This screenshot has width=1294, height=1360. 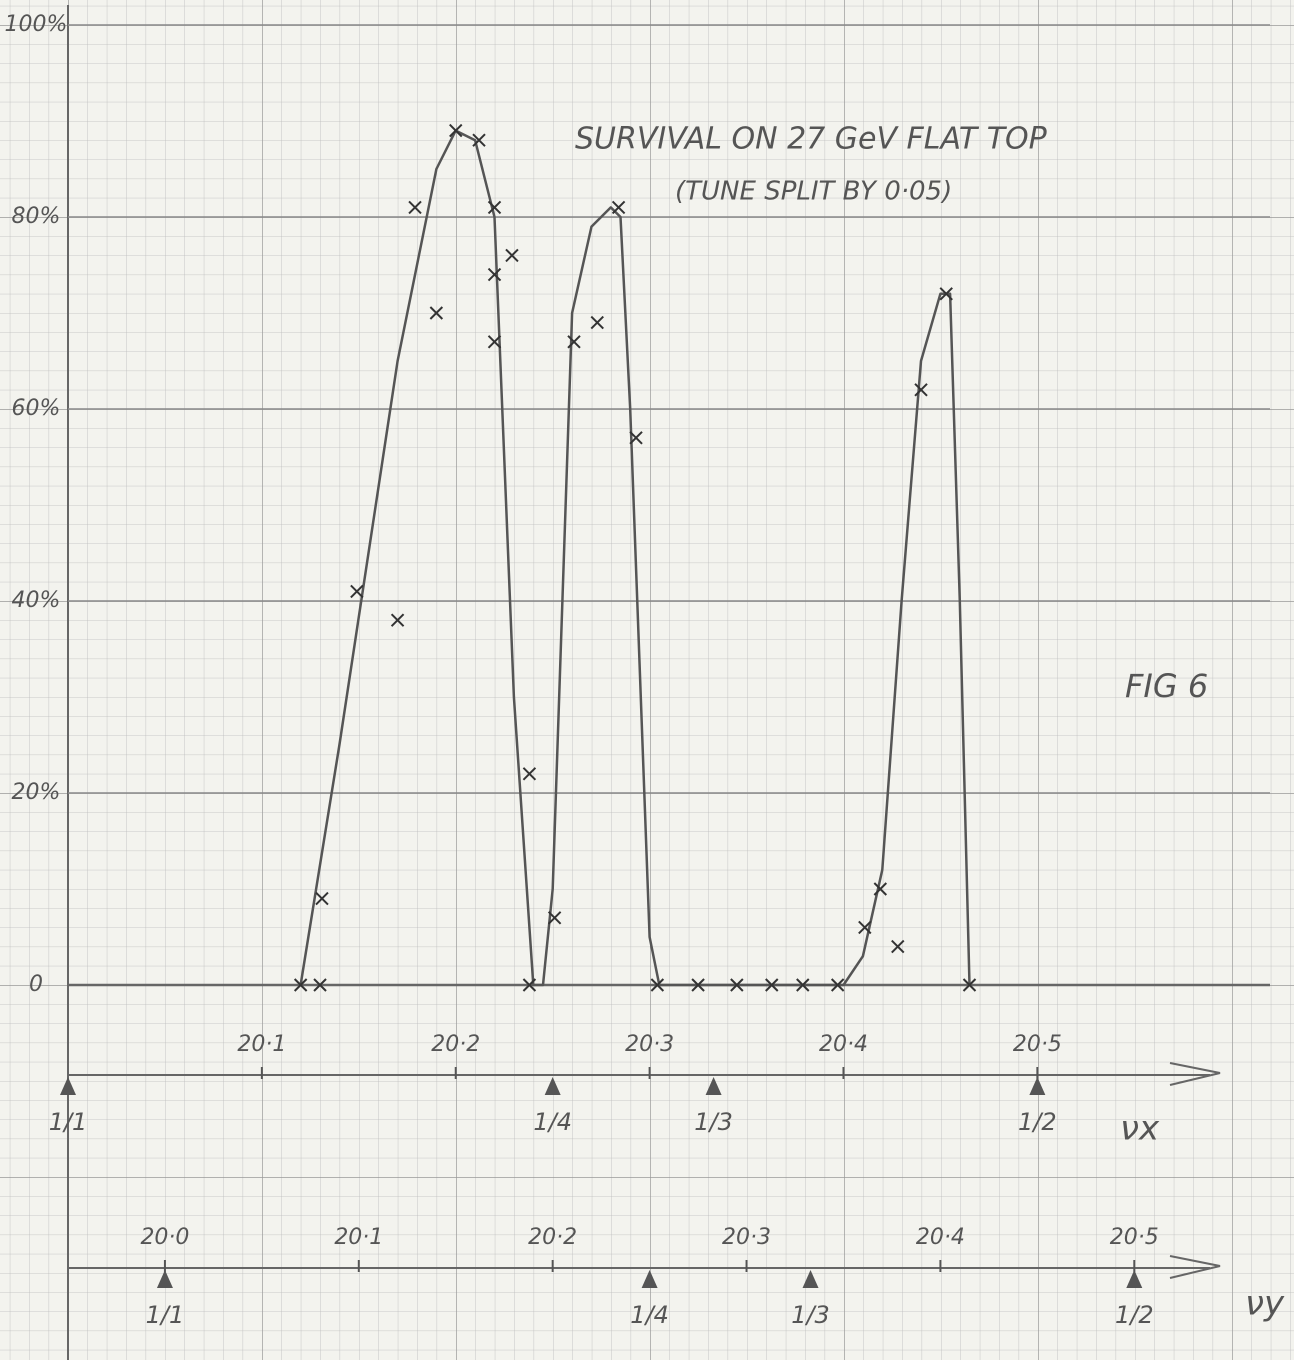 What do you see at coordinates (649, 1044) in the screenshot?
I see `x-tick-label: 20·3` at bounding box center [649, 1044].